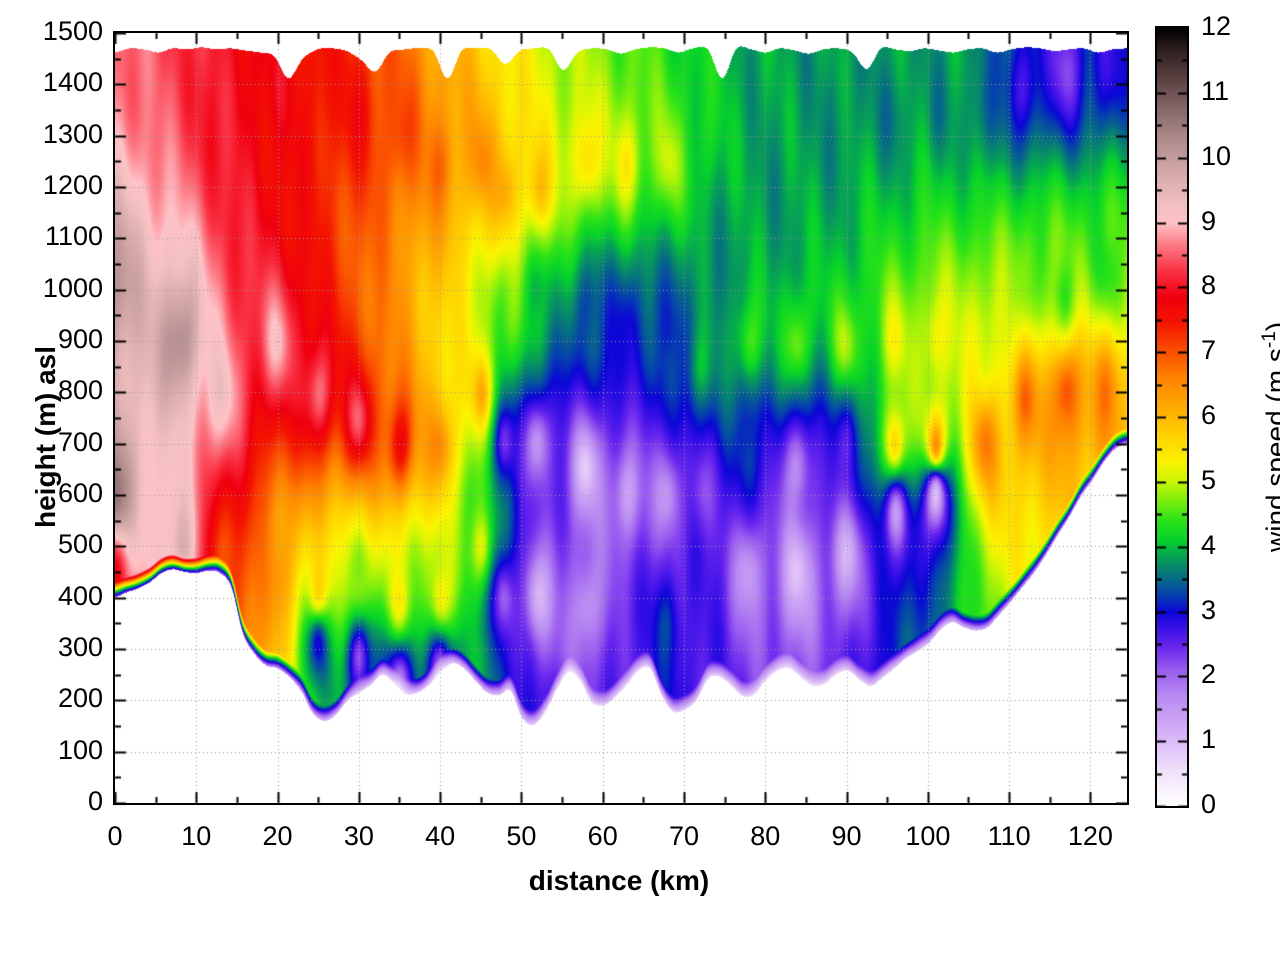 The width and height of the screenshot is (1280, 960). I want to click on y-tick-label: 1300, so click(72, 133).